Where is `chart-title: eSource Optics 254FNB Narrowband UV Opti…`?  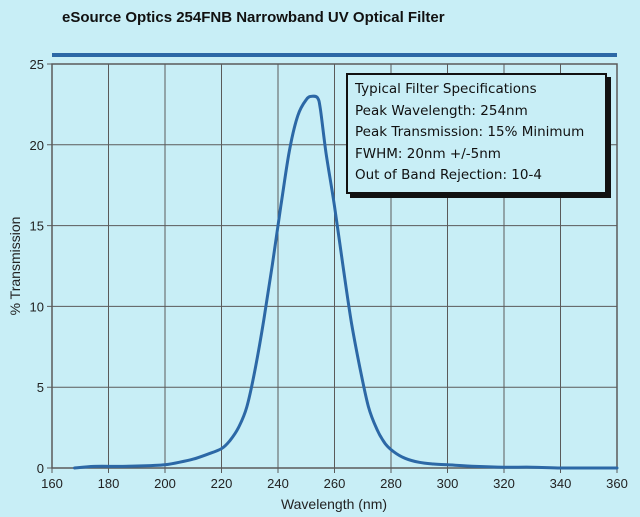
chart-title: eSource Optics 254FNB Narrowband UV Opti… is located at coordinates (253, 17).